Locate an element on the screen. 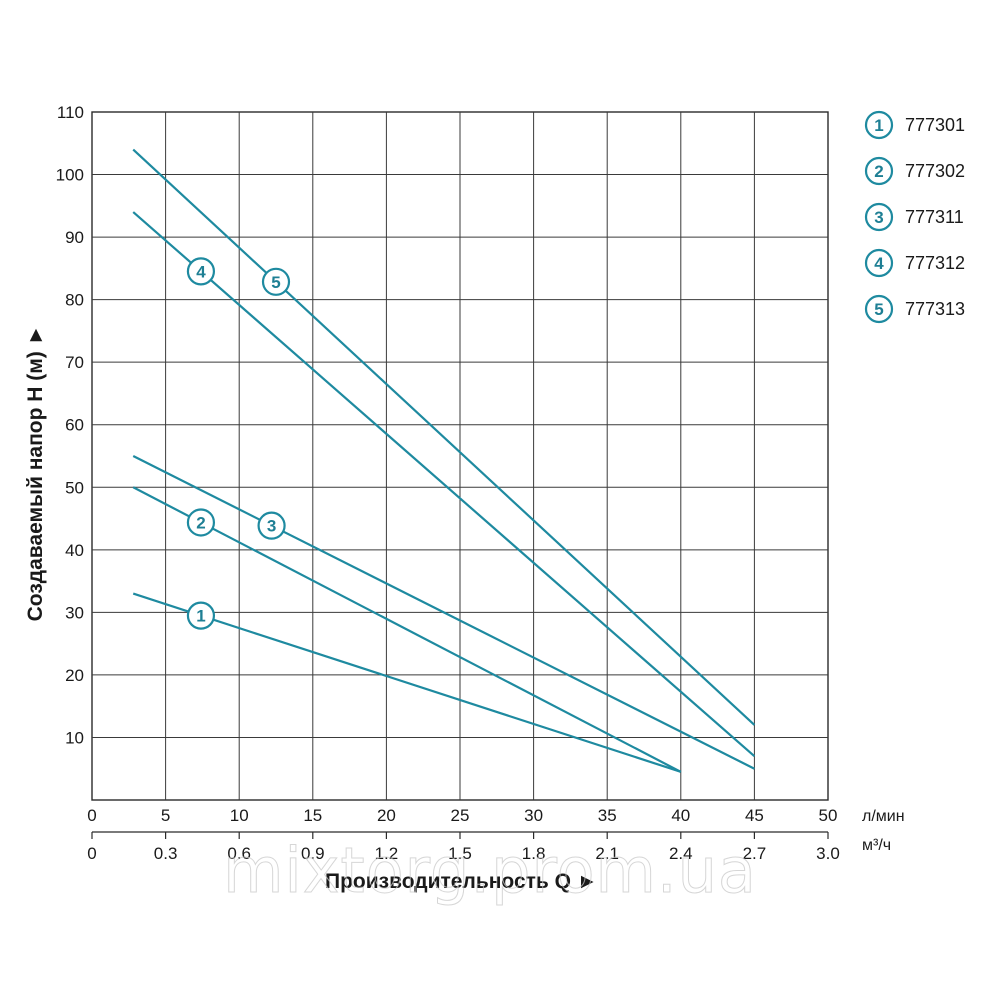 This screenshot has height=1000, width=1000. y-tick-label: 20 is located at coordinates (74, 675).